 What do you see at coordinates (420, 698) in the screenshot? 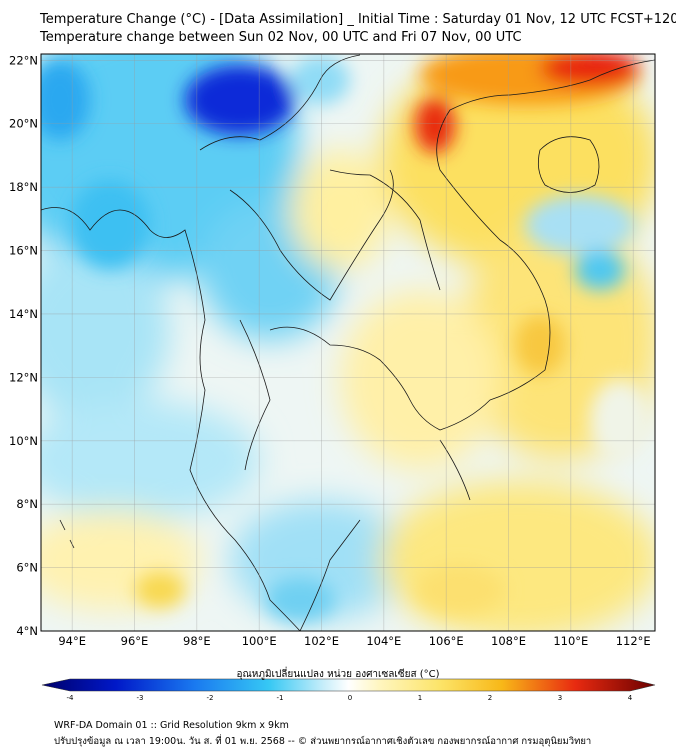
I see `colorbar-tick-label: 1` at bounding box center [420, 698].